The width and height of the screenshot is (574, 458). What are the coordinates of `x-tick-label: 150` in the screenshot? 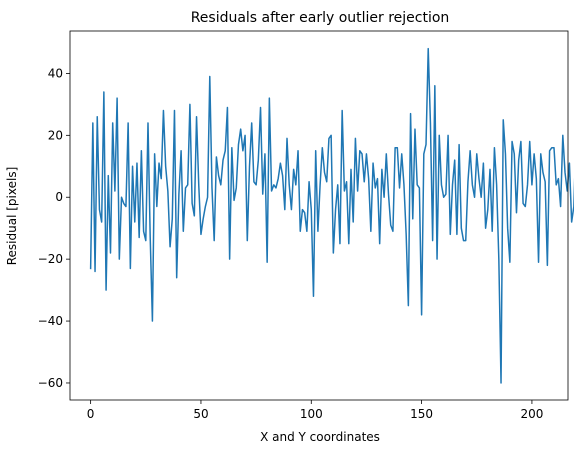 It's located at (421, 414).